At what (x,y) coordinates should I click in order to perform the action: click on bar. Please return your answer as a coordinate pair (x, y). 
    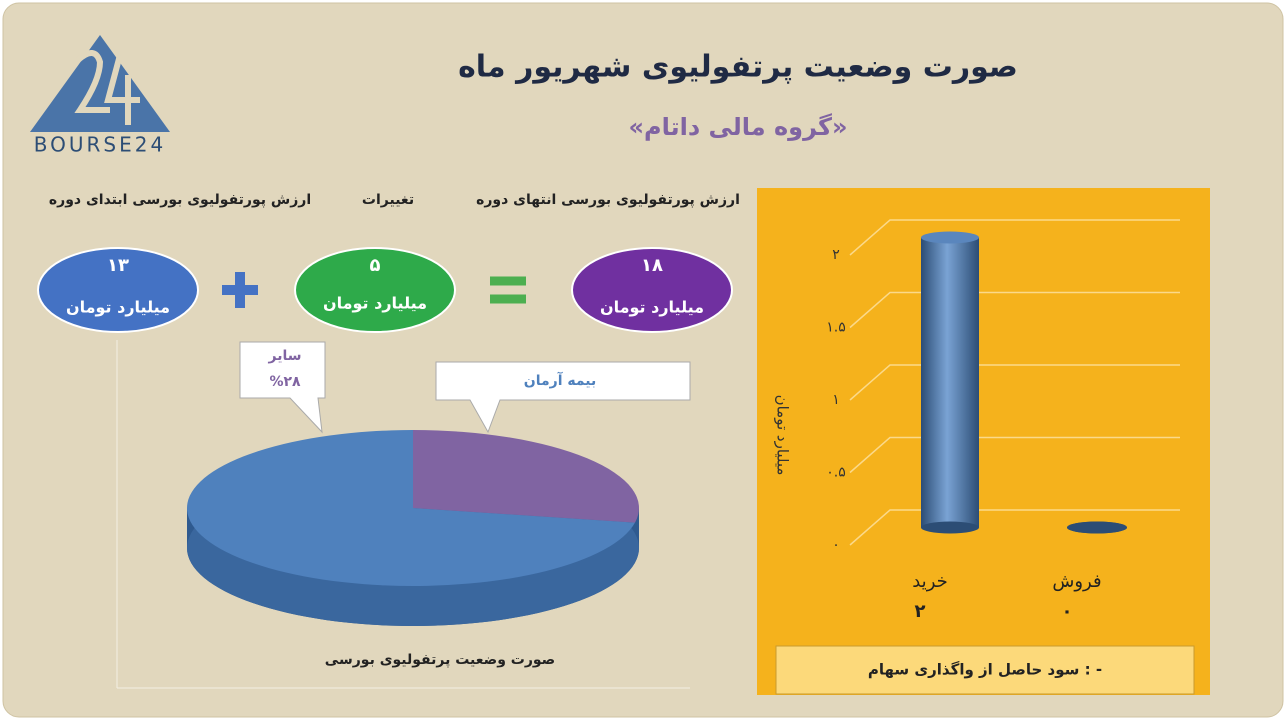
    Looking at the image, I should click on (950, 382).